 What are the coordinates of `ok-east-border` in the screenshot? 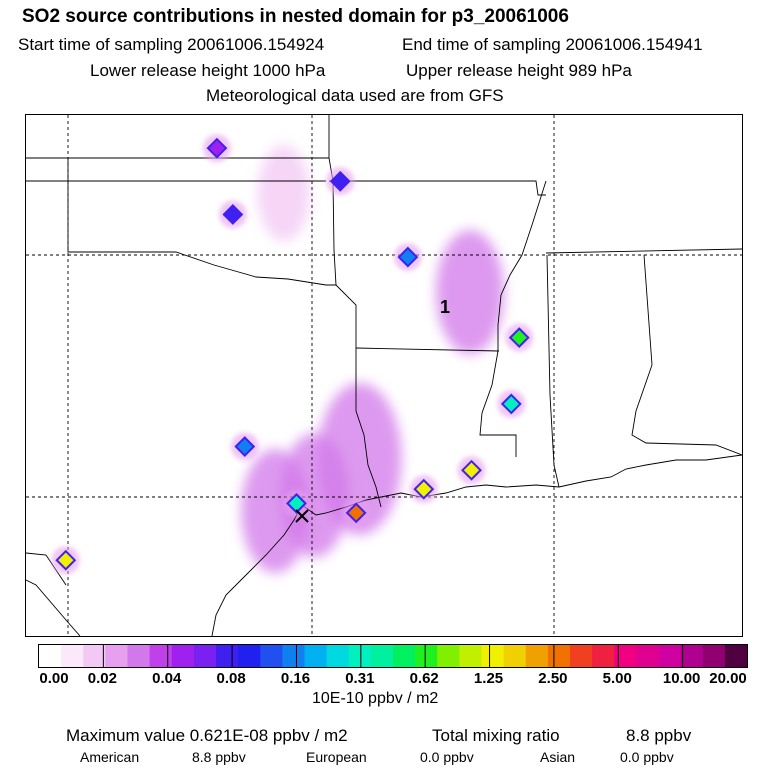 It's located at (332, 200).